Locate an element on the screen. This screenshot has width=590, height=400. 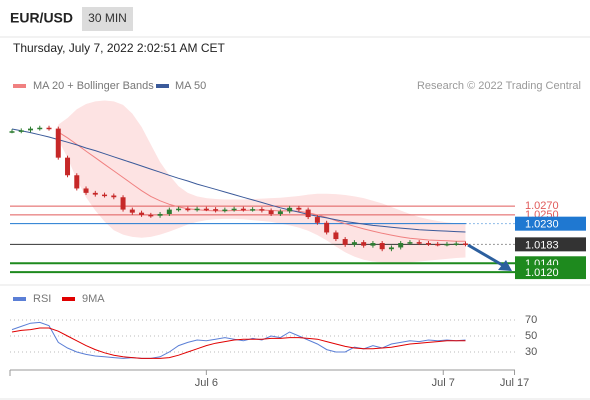
date: Thursday, July 7, 2022 2:02:51 AM CET is located at coordinates (119, 48).